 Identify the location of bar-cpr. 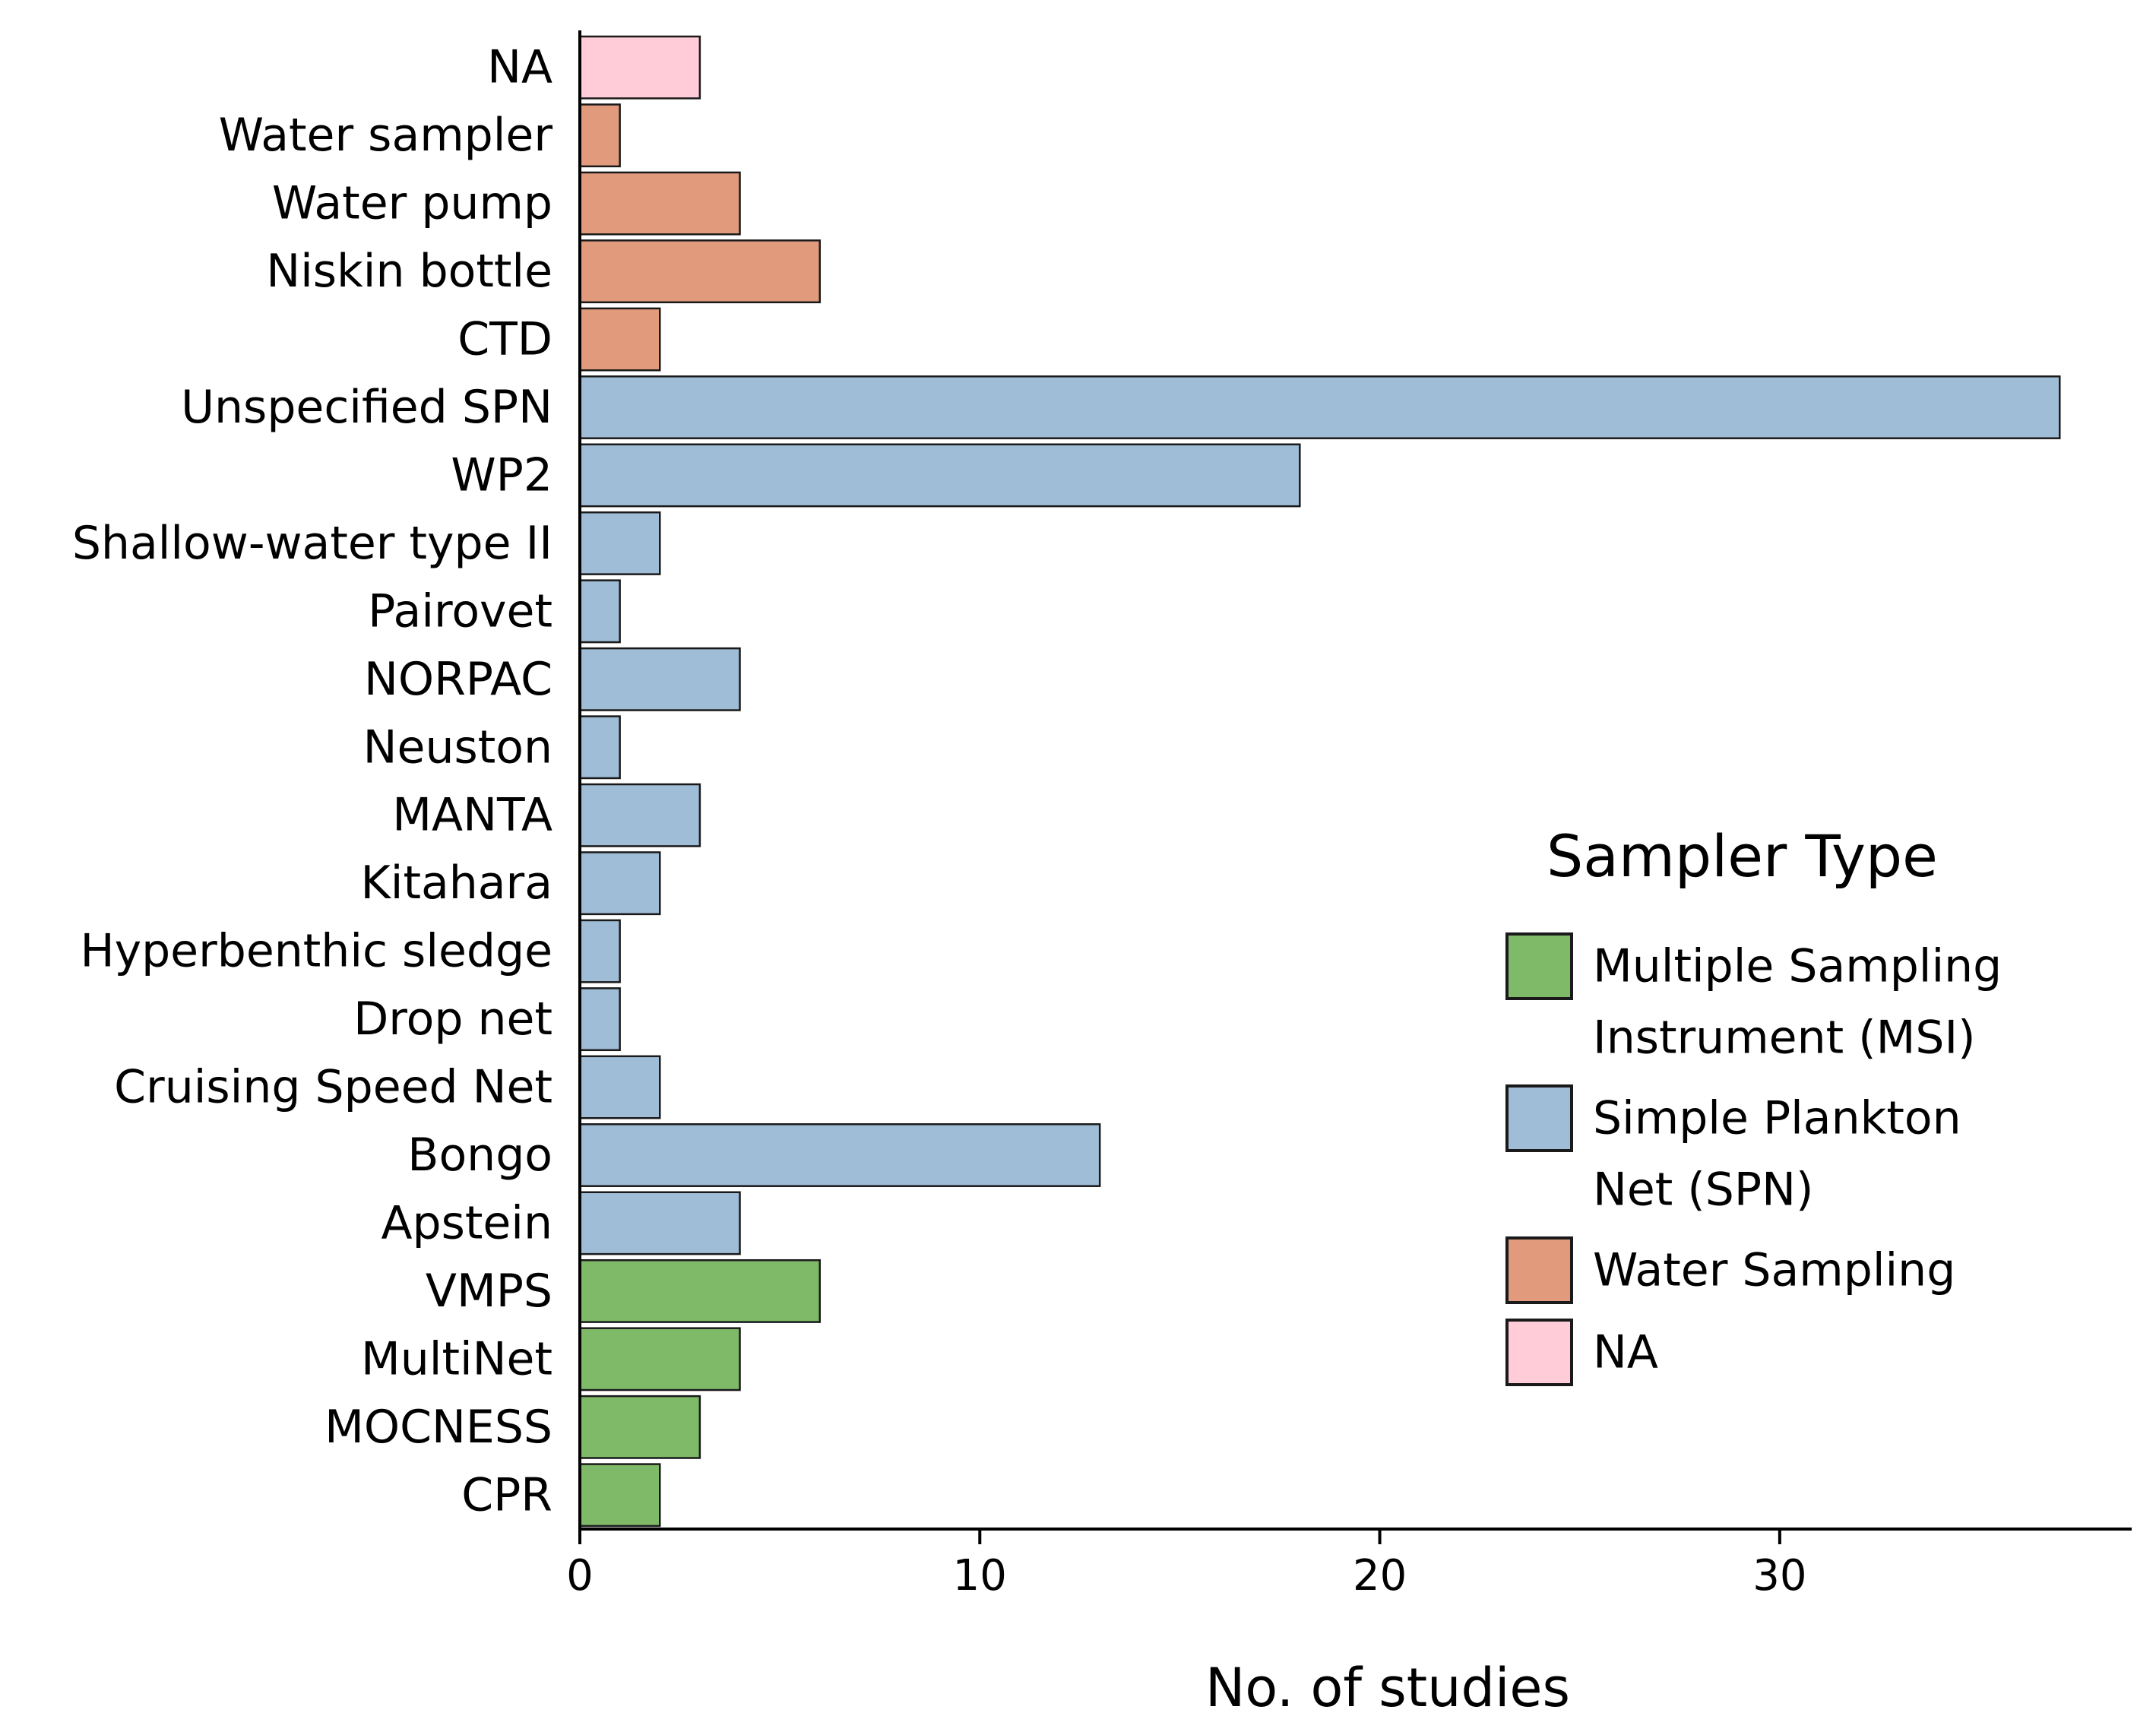
(619, 1495).